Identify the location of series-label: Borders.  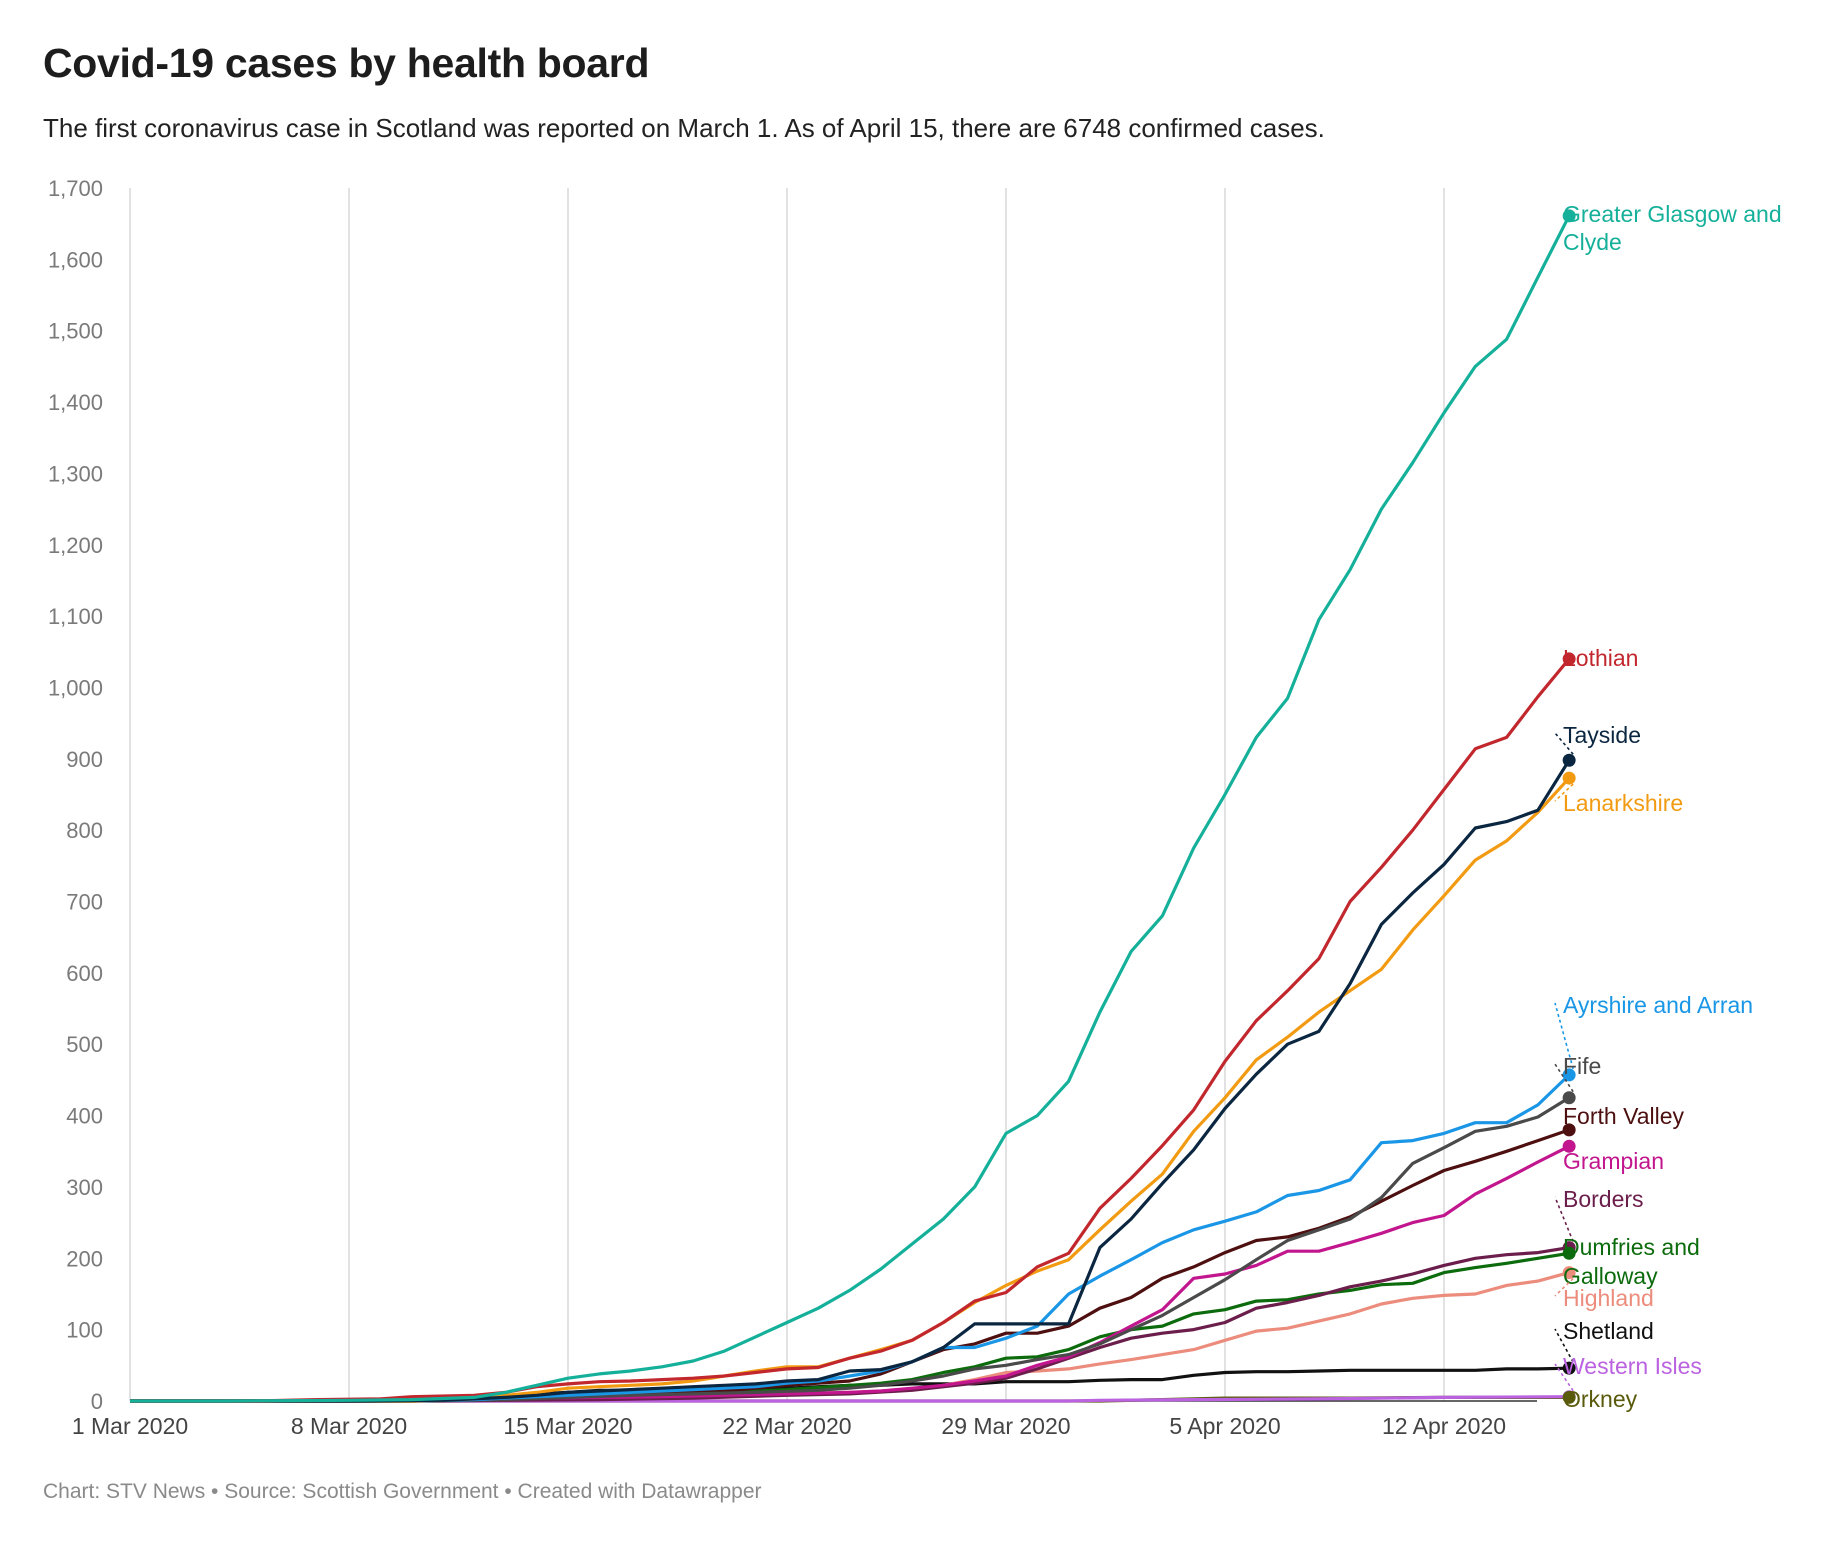
(1603, 1199).